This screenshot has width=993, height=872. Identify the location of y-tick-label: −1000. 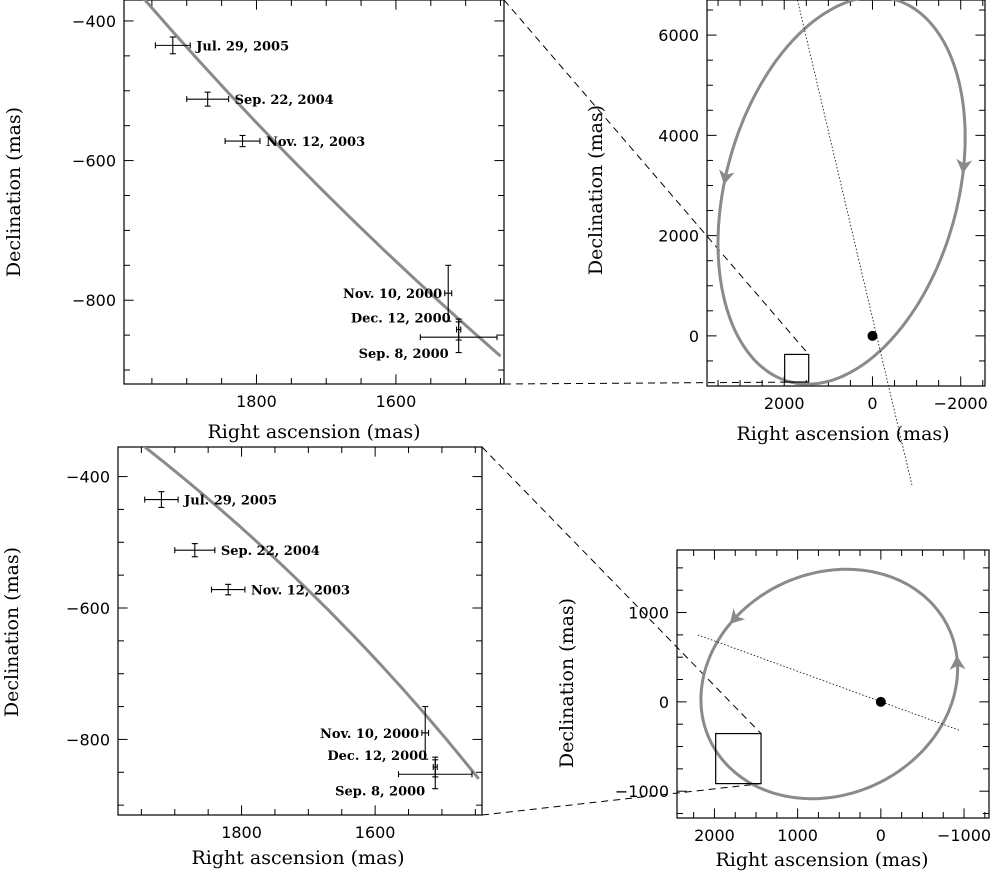
(642, 791).